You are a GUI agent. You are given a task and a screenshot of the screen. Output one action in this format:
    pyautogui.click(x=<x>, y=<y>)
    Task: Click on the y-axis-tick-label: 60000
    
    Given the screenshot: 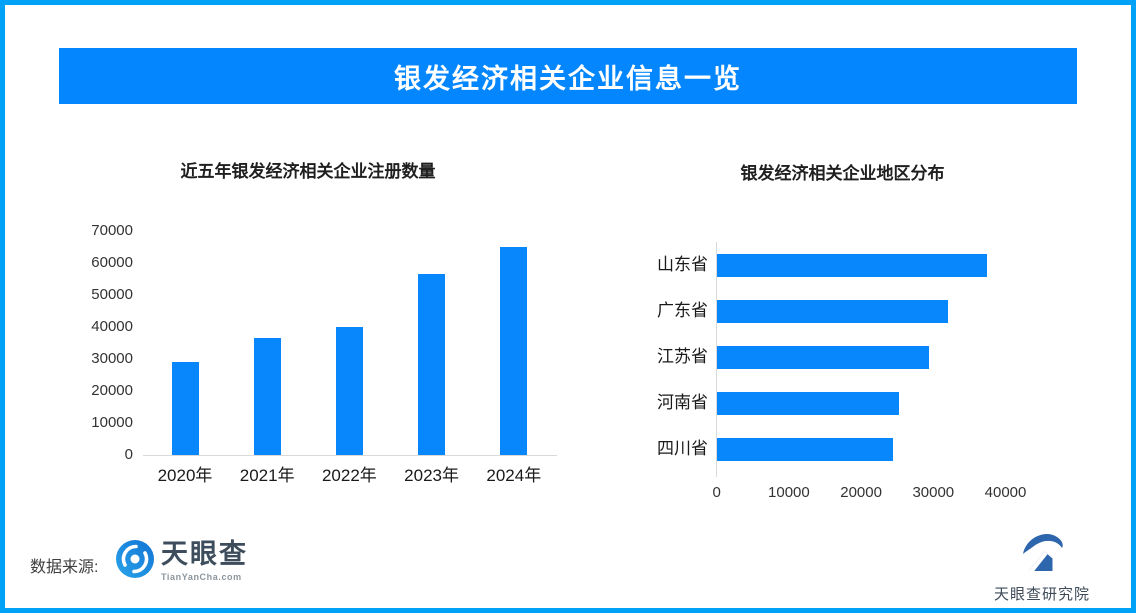 What is the action you would take?
    pyautogui.click(x=112, y=262)
    